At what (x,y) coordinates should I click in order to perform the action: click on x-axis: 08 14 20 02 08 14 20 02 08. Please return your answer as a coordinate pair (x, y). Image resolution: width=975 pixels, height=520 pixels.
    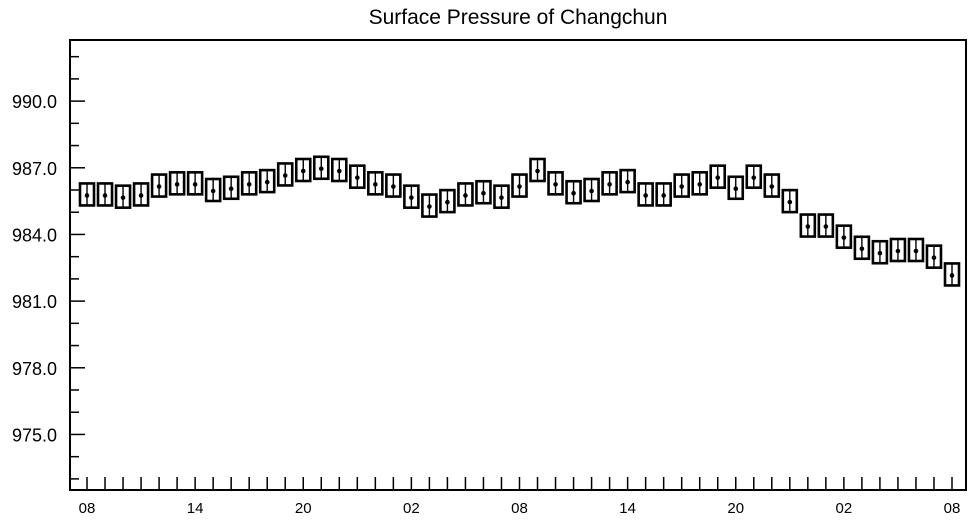
    Looking at the image, I should click on (520, 497).